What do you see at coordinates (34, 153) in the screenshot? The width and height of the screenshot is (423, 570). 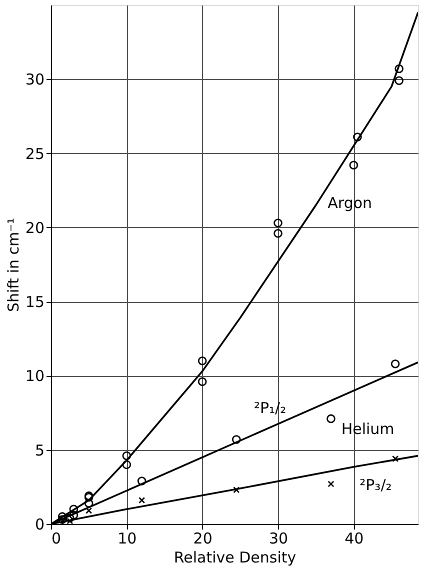 I see `y-tick-label: 25` at bounding box center [34, 153].